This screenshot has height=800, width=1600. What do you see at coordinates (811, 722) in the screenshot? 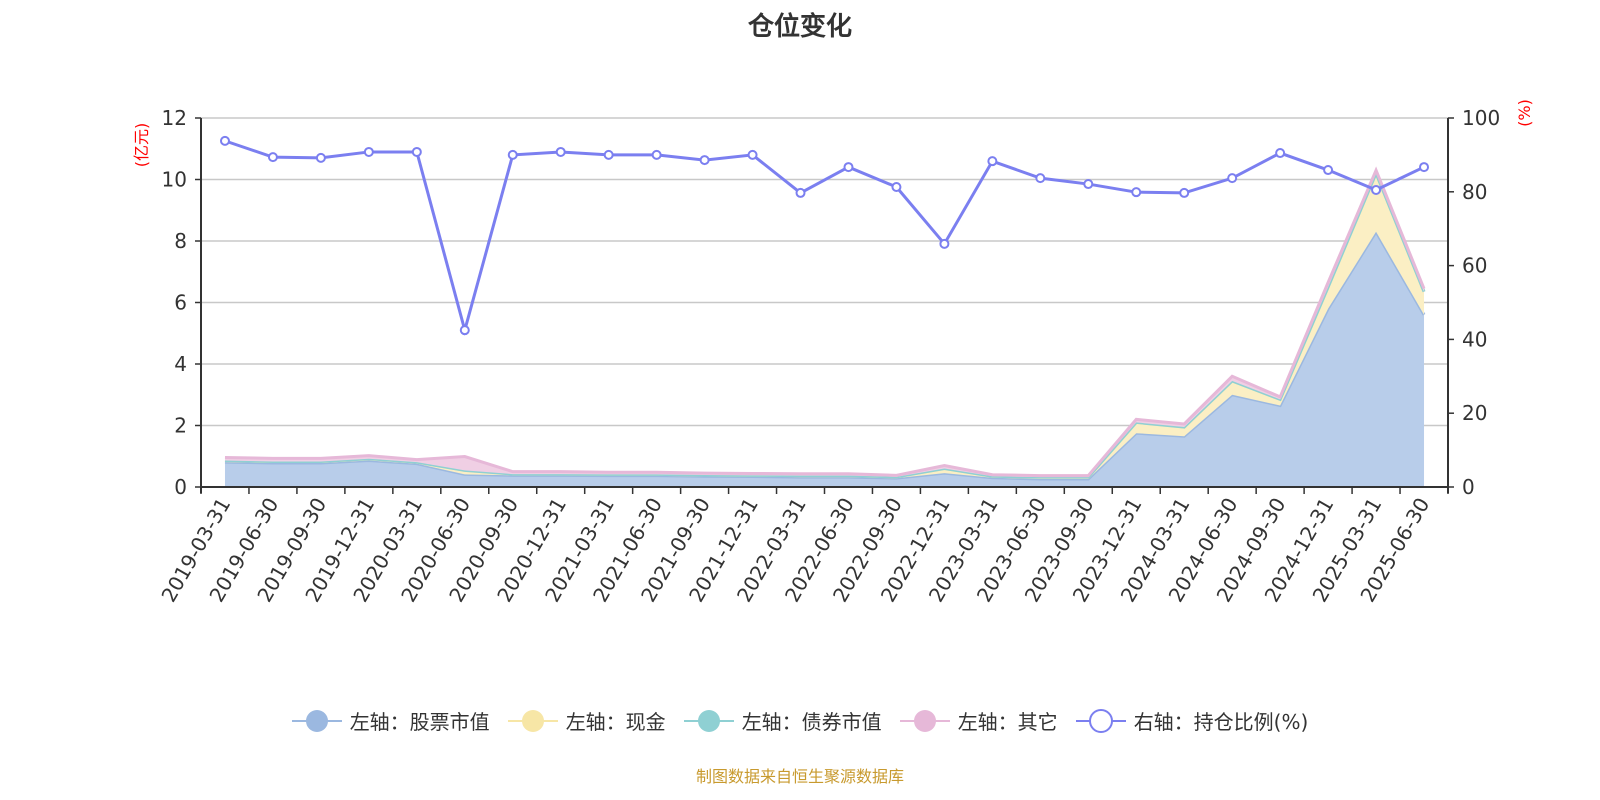
I see `legend-label: 左轴：债券市值` at bounding box center [811, 722].